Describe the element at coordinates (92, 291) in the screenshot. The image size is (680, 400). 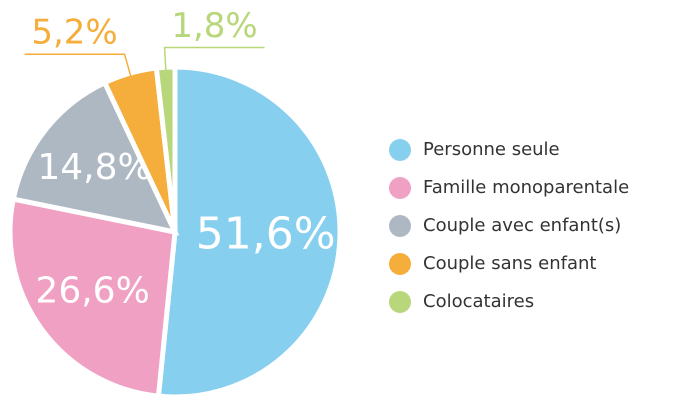
I see `slice-label: 26,6%` at that location.